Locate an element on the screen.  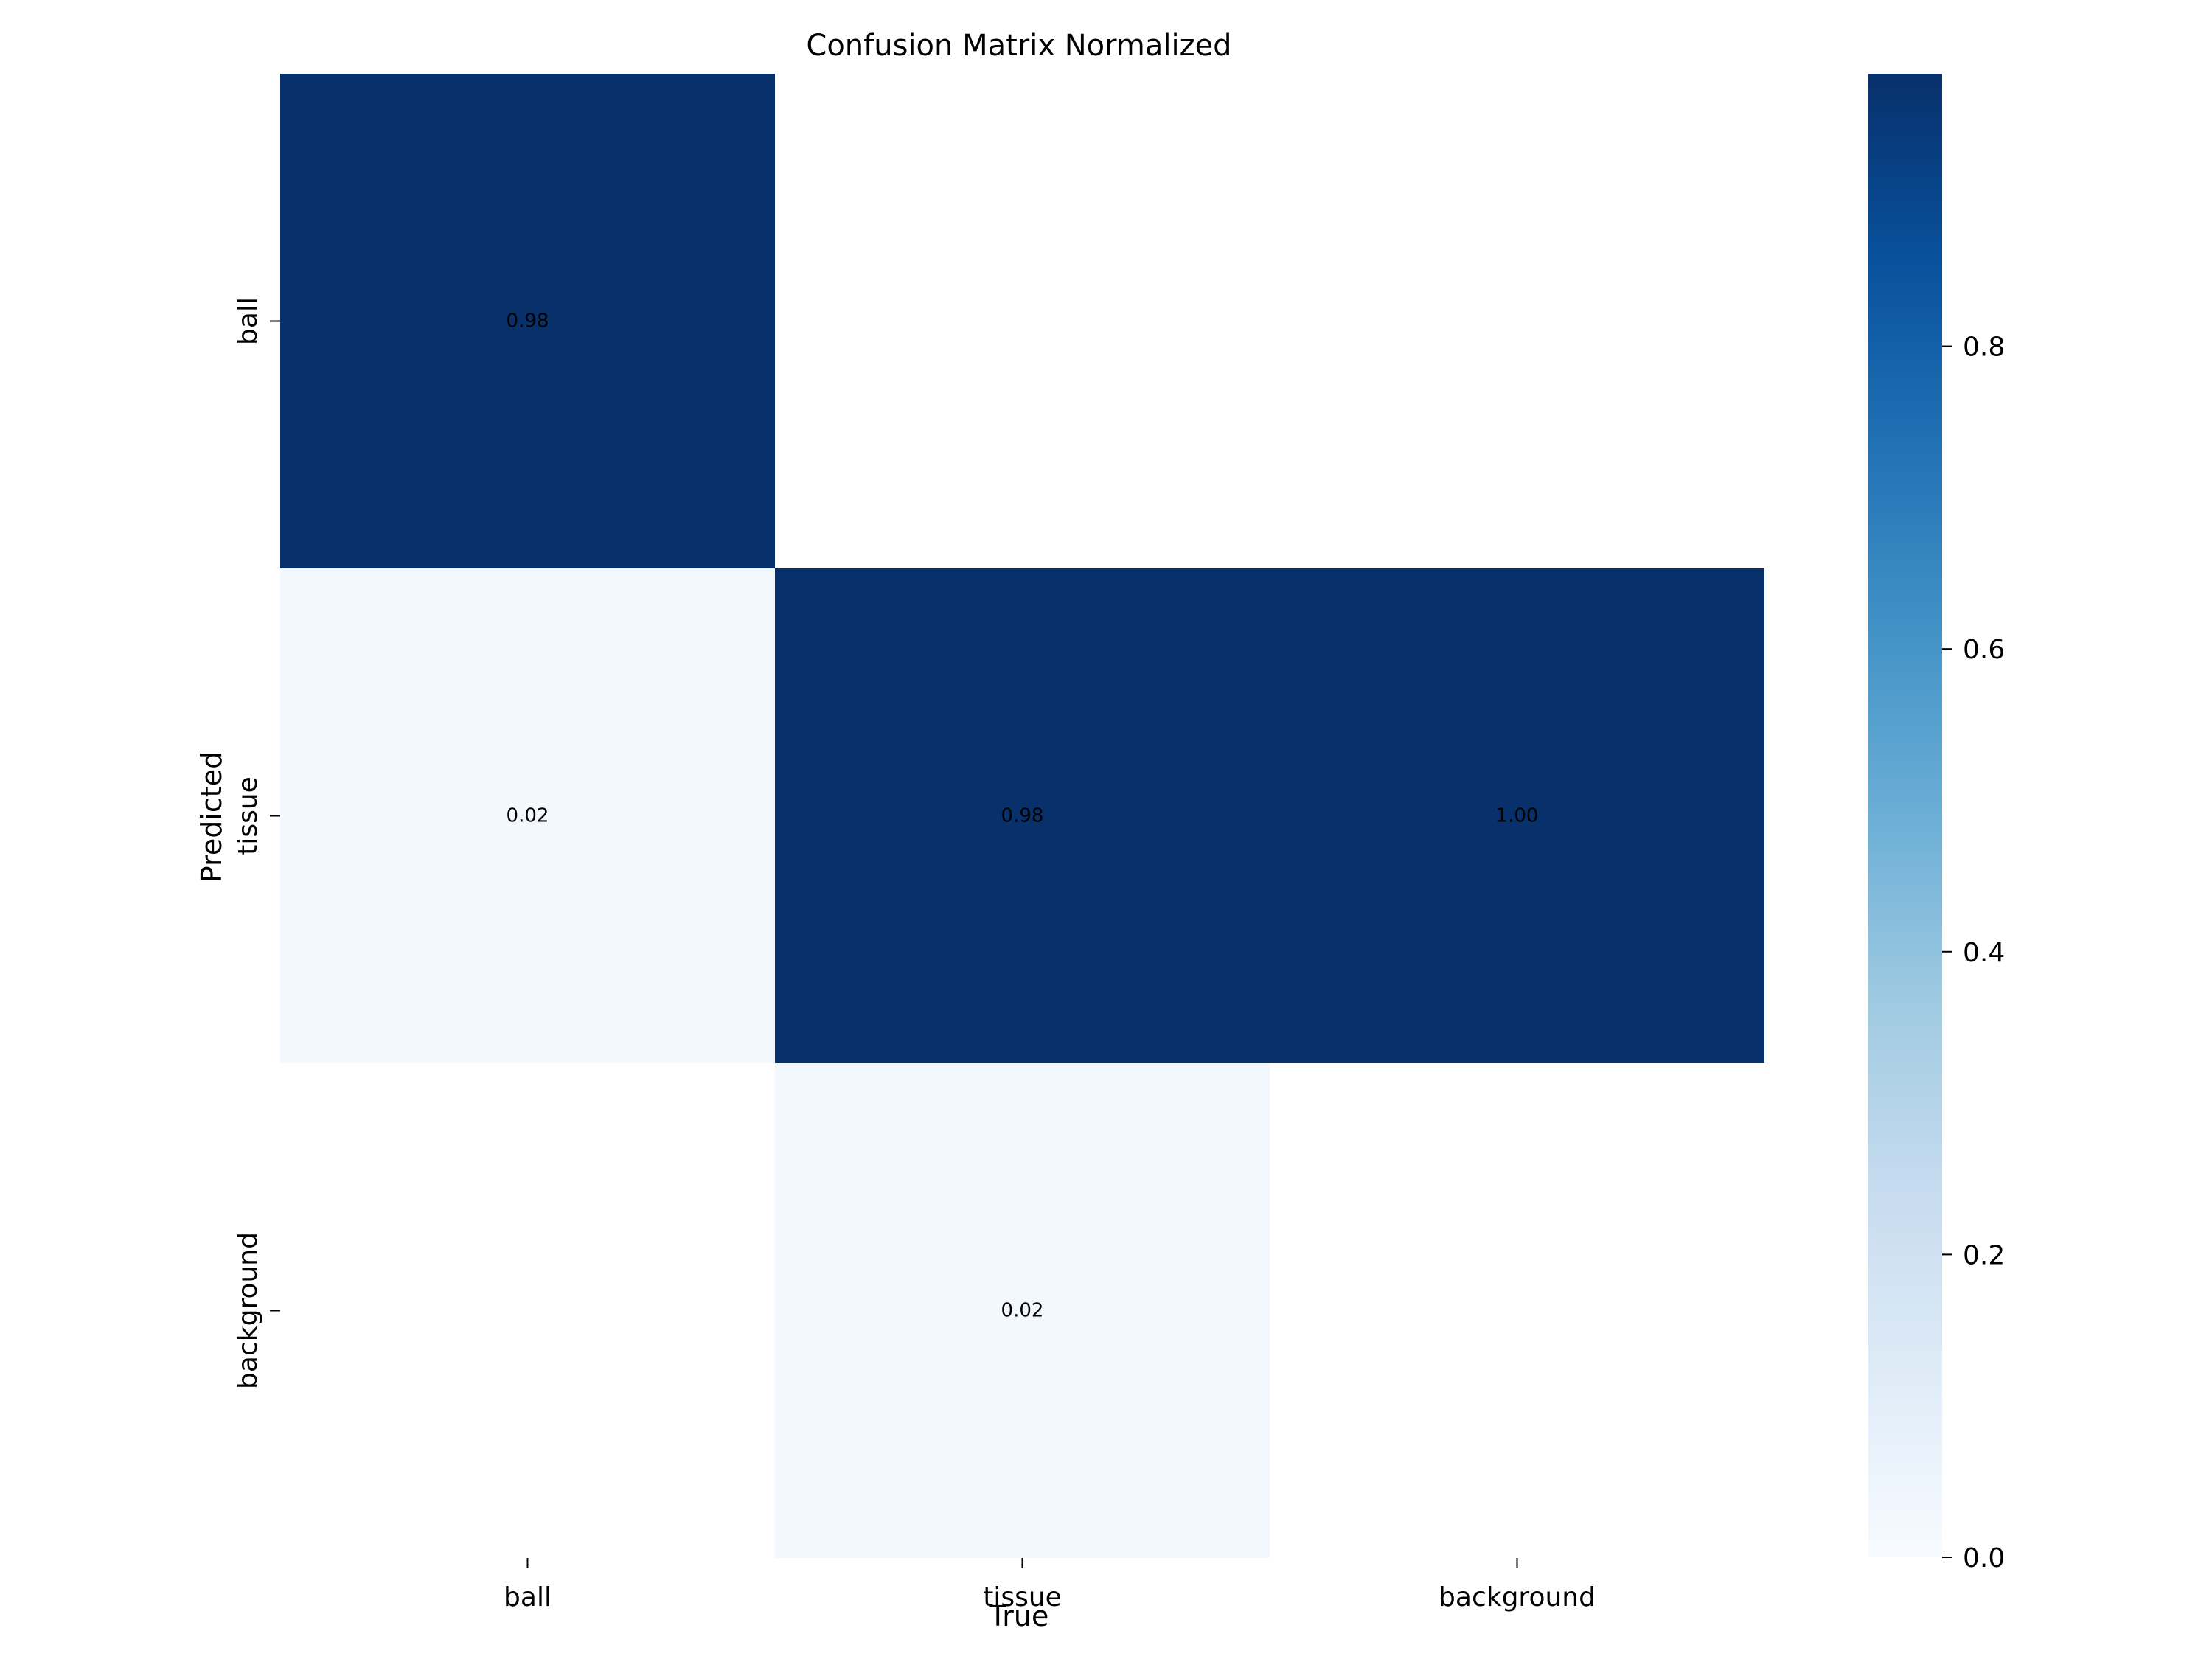
colorbar-ticks: 0.0 0.2 0.4 0.6 0.8 is located at coordinates (1973, 953).